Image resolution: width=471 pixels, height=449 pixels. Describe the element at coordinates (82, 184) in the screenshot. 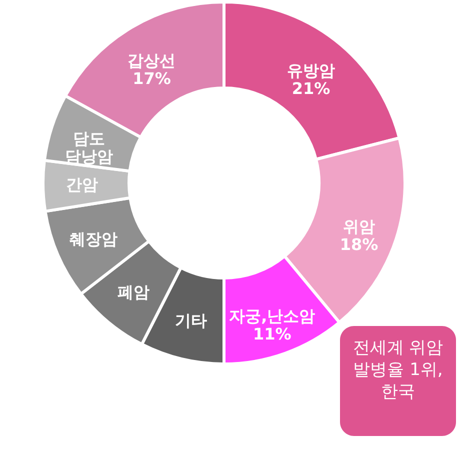

I see `slice-label: 간암` at that location.